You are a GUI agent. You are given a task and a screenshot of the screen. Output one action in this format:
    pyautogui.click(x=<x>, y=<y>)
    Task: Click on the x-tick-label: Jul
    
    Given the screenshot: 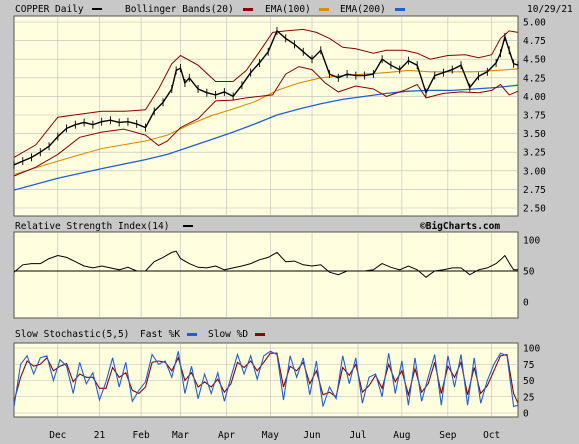 What is the action you would take?
    pyautogui.click(x=357, y=435)
    